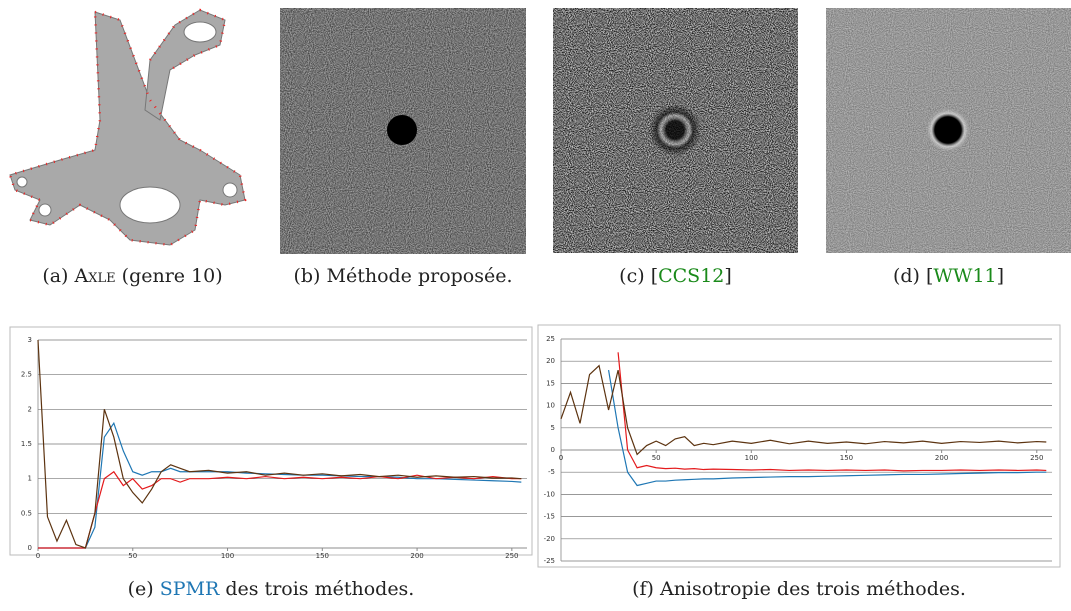 The width and height of the screenshot is (1071, 611). What do you see at coordinates (172, 276) in the screenshot?
I see `caption-text: (genre 10)` at bounding box center [172, 276].